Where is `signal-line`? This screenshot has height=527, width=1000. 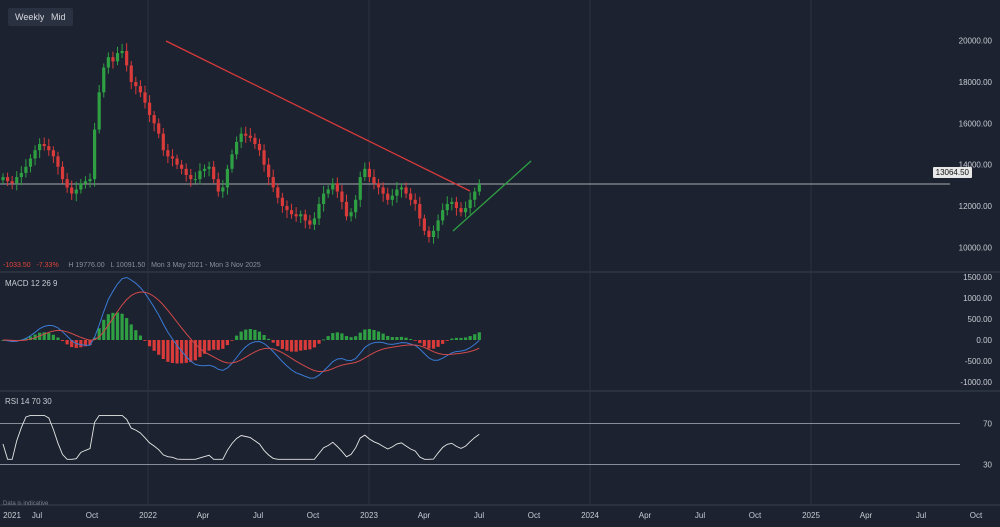 signal-line is located at coordinates (241, 332).